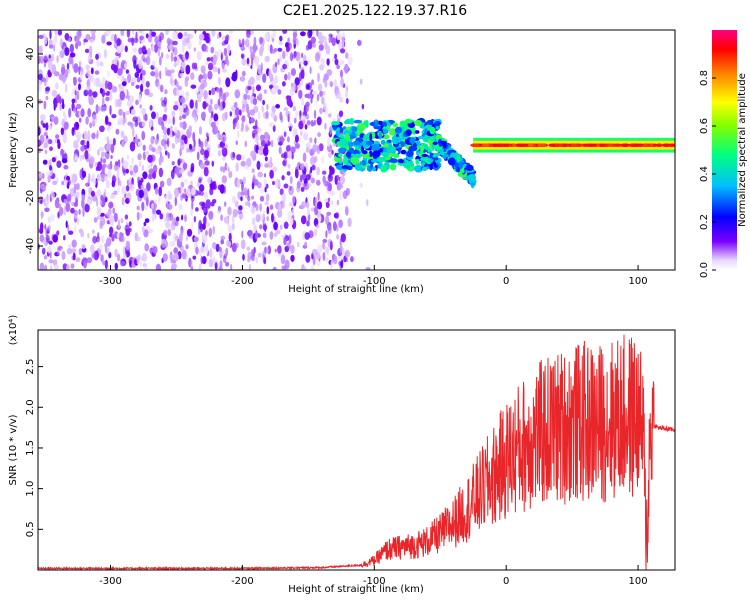 This screenshot has height=600, width=750. Describe the element at coordinates (704, 174) in the screenshot. I see `colorbar-tick-label: 0.4` at that location.